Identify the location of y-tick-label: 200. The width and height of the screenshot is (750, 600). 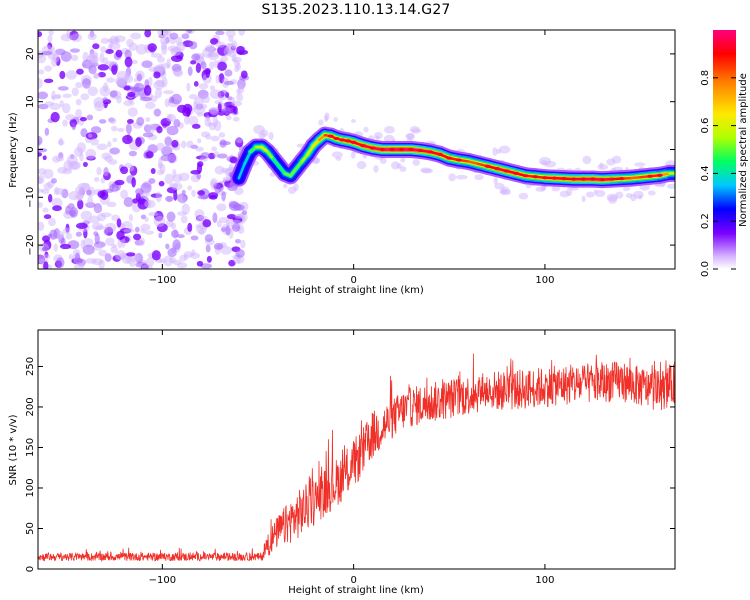
(30, 406).